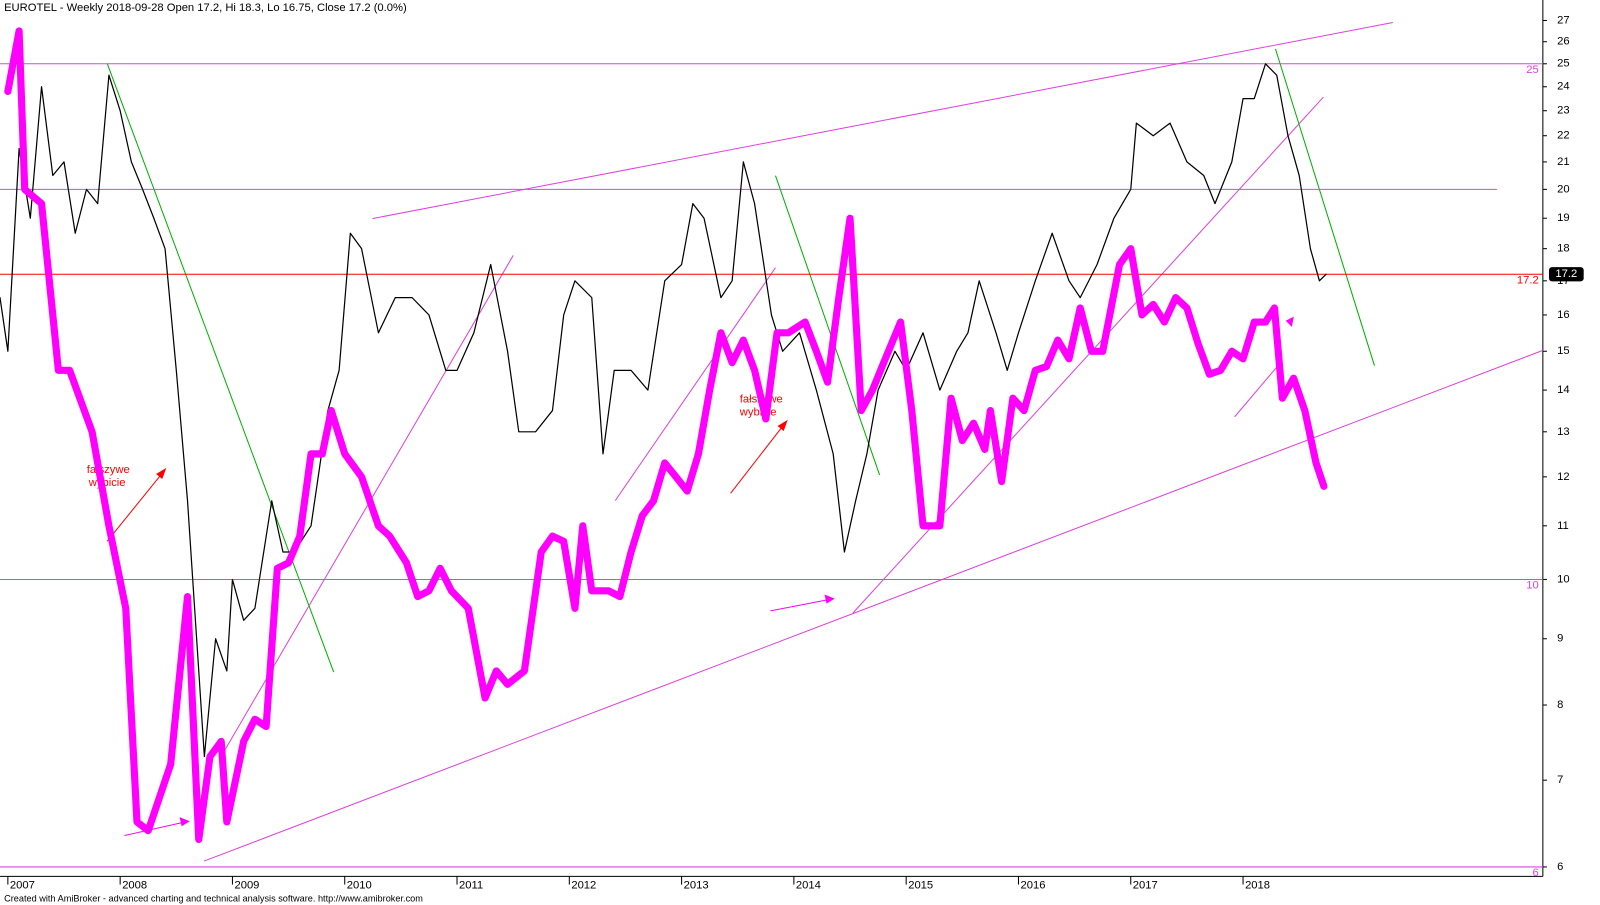 The width and height of the screenshot is (1600, 905). I want to click on x-tick-label: 2015, so click(920, 886).